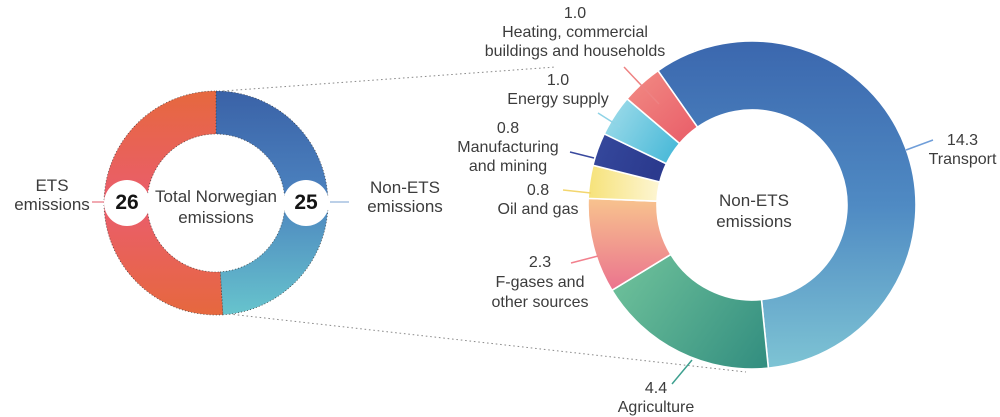 The width and height of the screenshot is (1000, 417). What do you see at coordinates (582, 155) in the screenshot?
I see `connector-manufacturing-and-mining` at bounding box center [582, 155].